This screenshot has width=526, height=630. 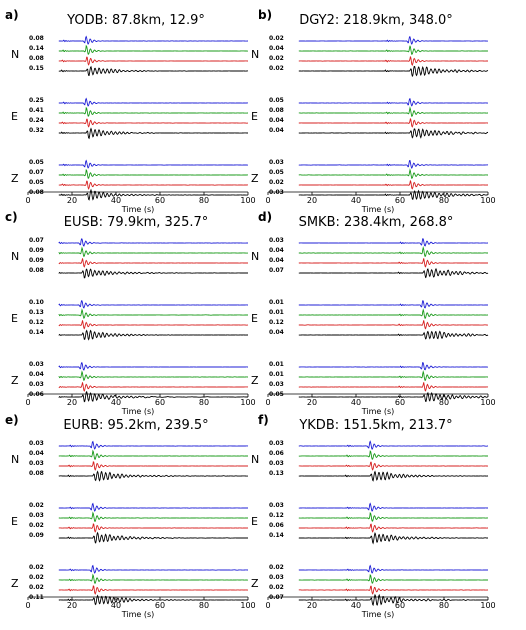 What do you see at coordinates (136, 222) in the screenshot?
I see `panel-title: EUSB: 79.9km, 325.7°` at bounding box center [136, 222].